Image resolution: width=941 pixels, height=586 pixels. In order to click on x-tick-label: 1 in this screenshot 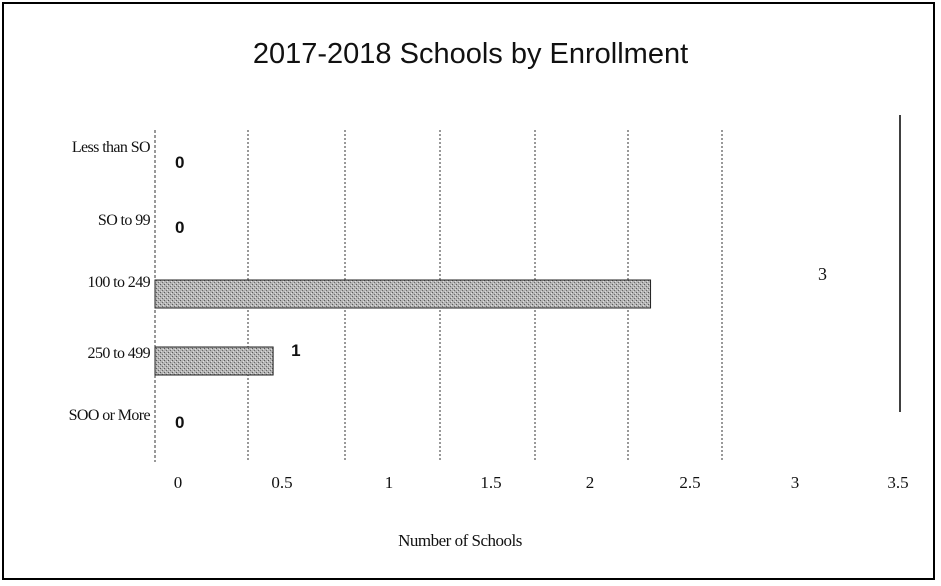, I will do `click(389, 482)`.